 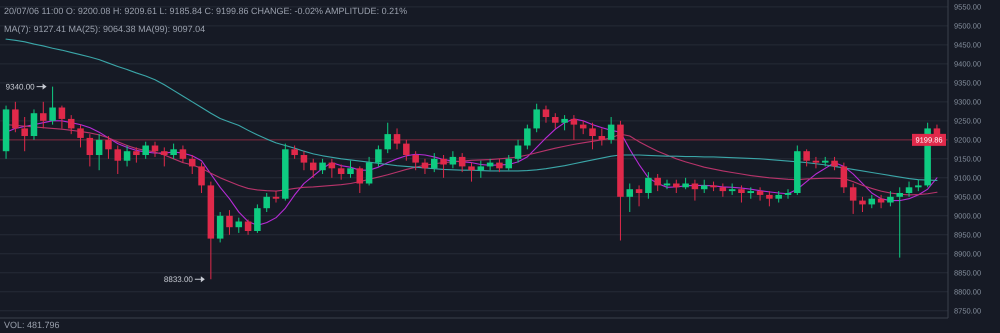 What do you see at coordinates (105, 29) in the screenshot?
I see `annotation: MA(7): 9127.41 MA(25): 9064.38 MA(99): 9097.04` at bounding box center [105, 29].